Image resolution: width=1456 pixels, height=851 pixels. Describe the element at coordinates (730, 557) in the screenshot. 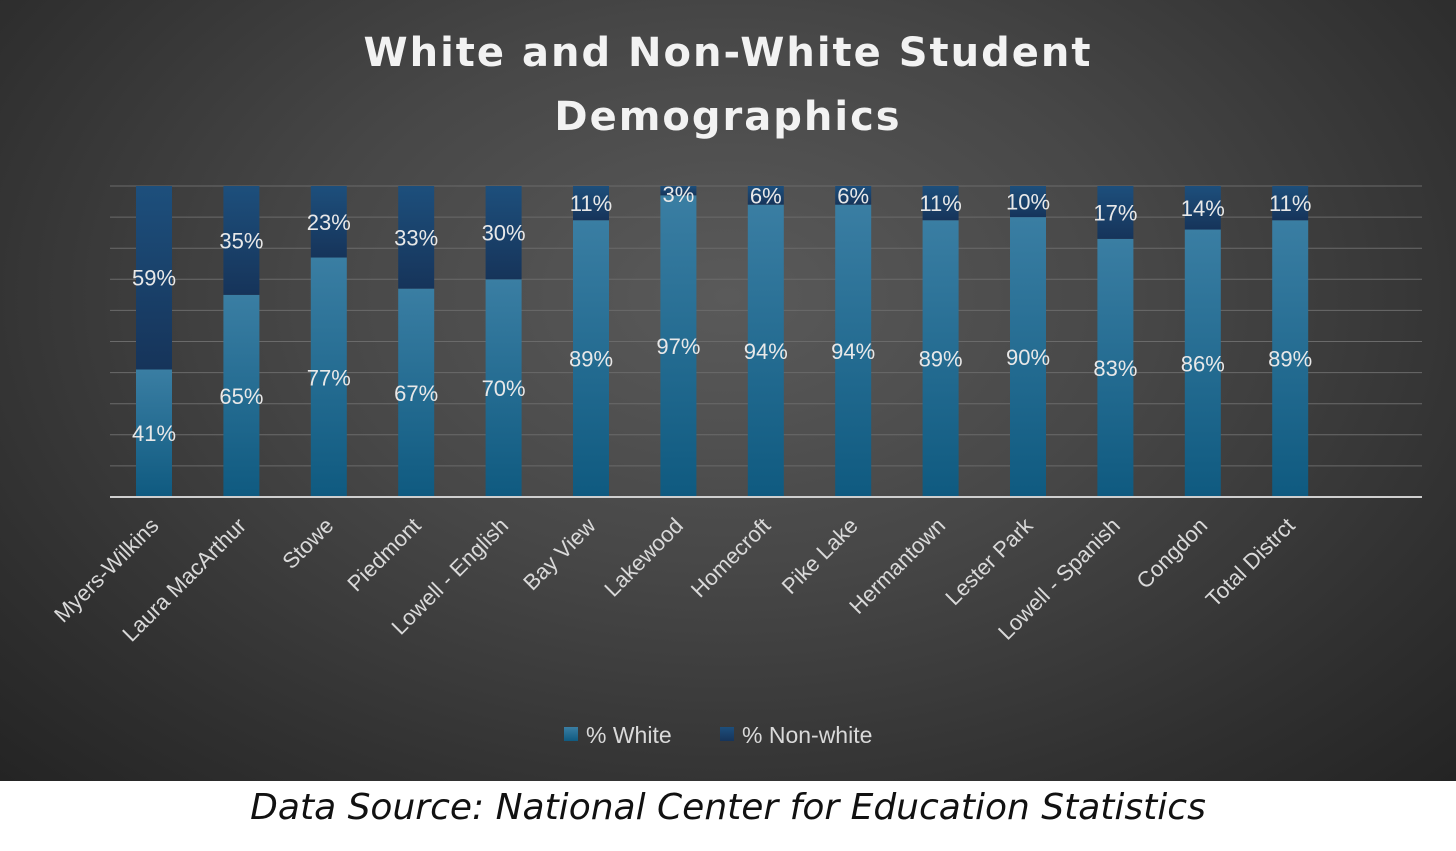

I see `x-tick-label: Homecroft` at that location.